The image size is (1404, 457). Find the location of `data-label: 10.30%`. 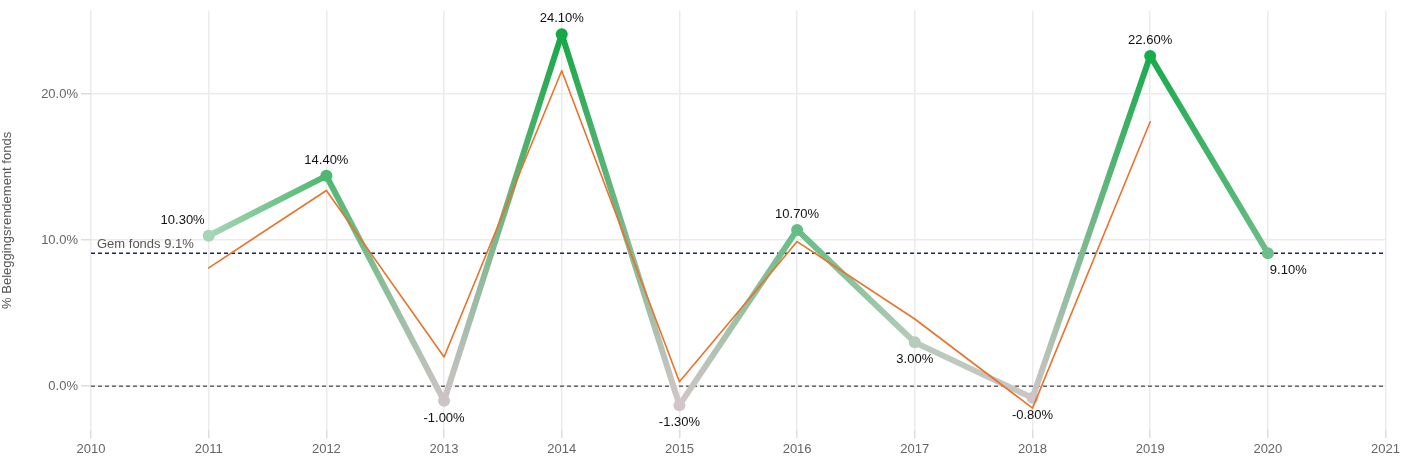

data-label: 10.30% is located at coordinates (183, 219).